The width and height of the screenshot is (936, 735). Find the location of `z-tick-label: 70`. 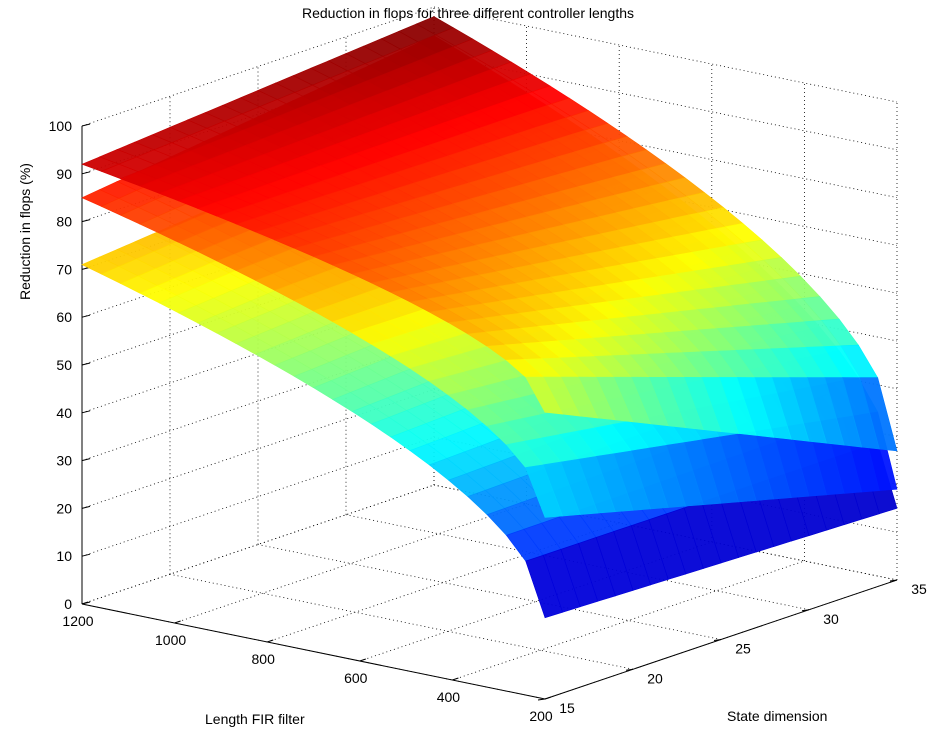

z-tick-label: 70 is located at coordinates (64, 269).